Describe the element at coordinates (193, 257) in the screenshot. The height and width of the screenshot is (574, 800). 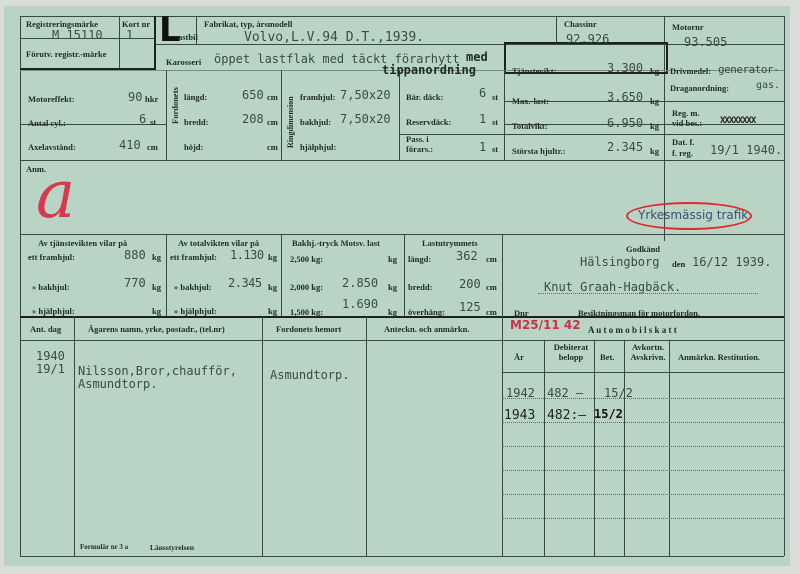
I see `tot-fram-label: ett framhjul:` at that location.